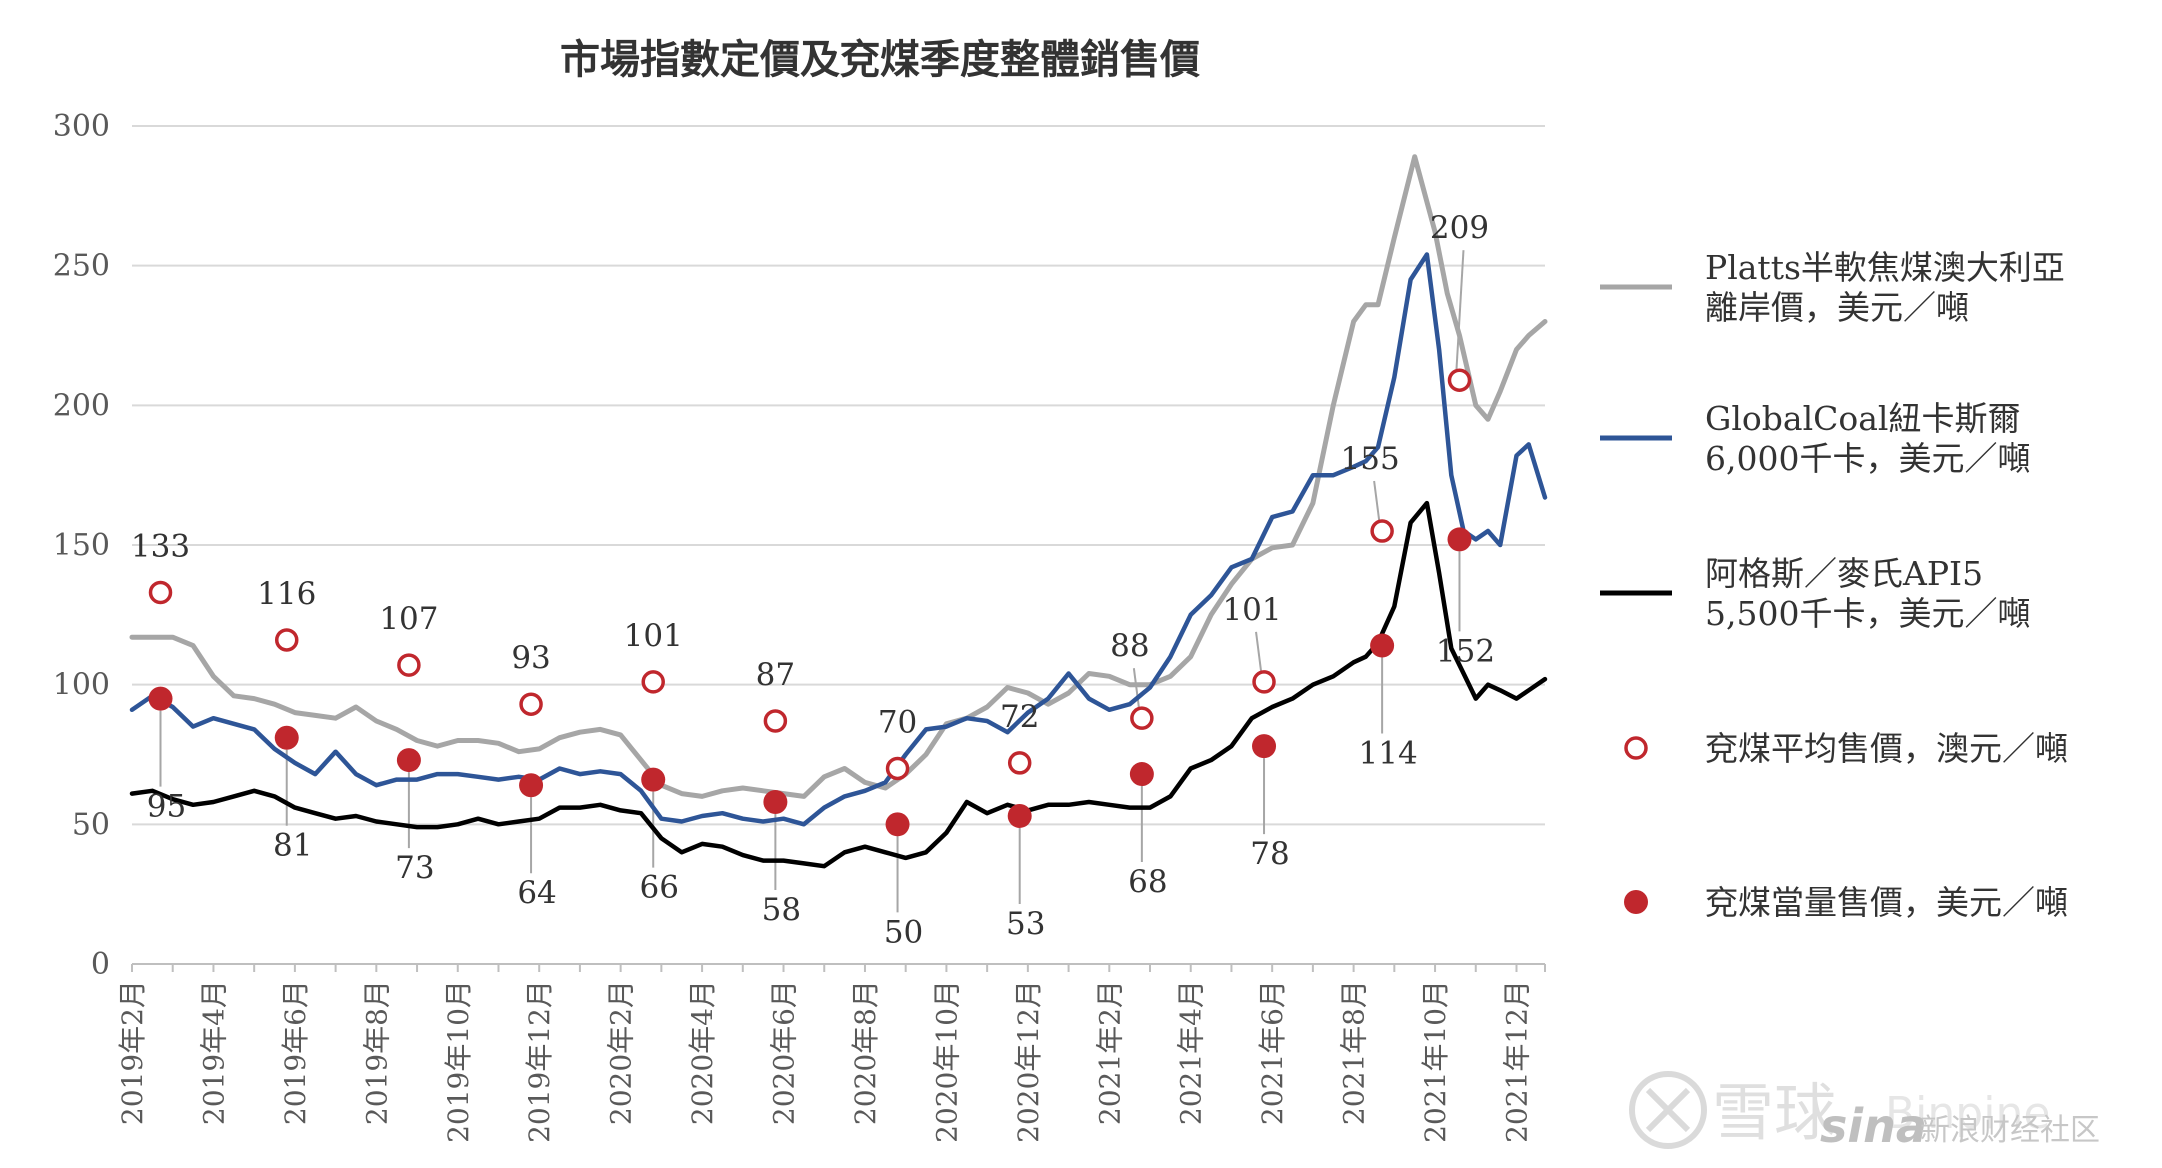 The width and height of the screenshot is (2162, 1168). Describe the element at coordinates (286, 594) in the screenshot. I see `avg-price-label: 116` at that location.